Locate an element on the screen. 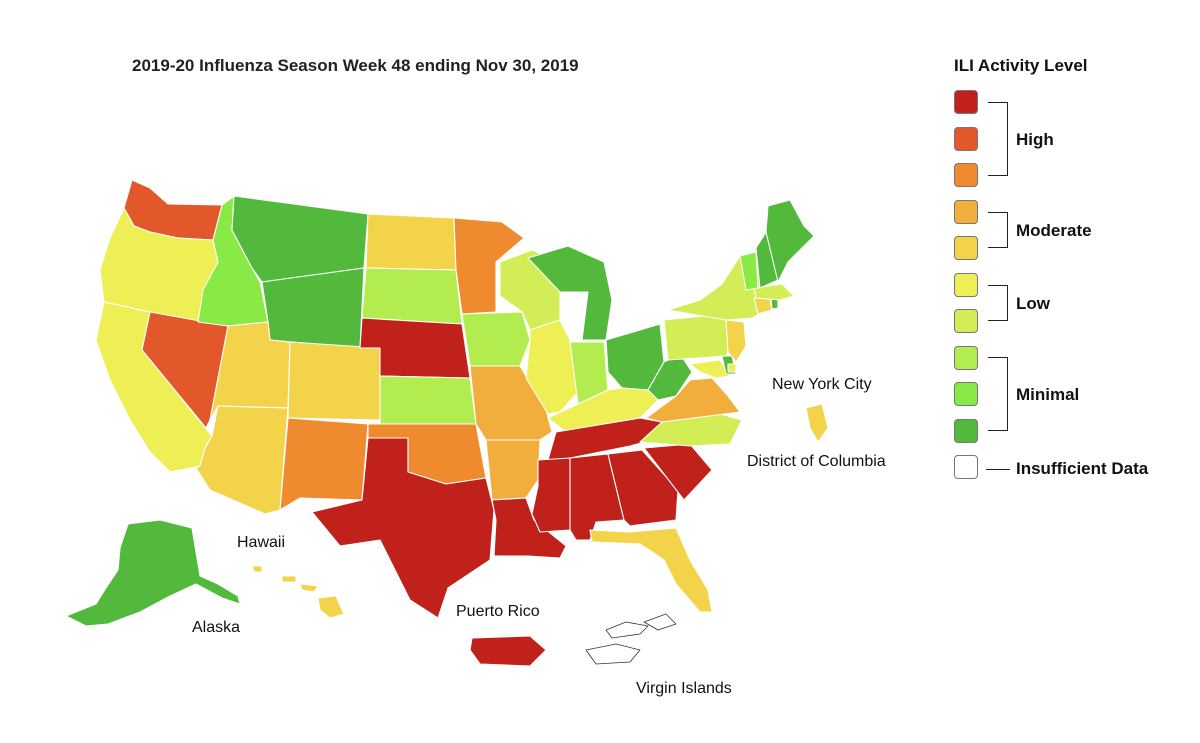 The height and width of the screenshot is (743, 1200). region-kansas is located at coordinates (428, 400).